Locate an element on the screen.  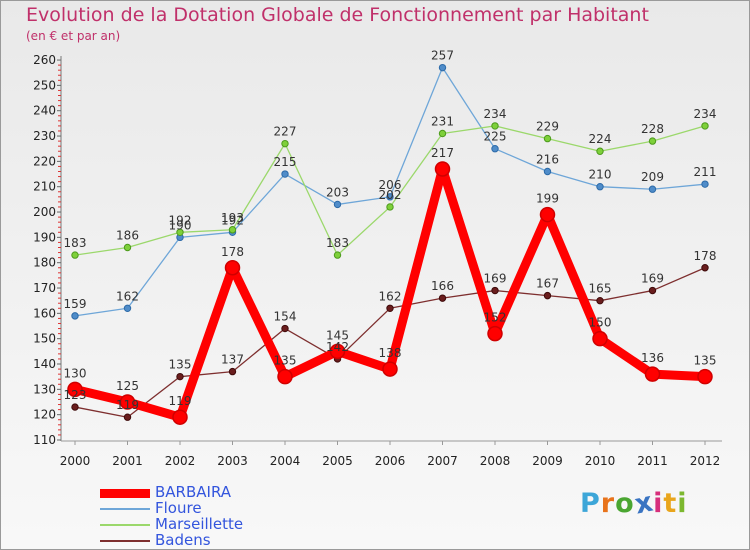
logo-letter: r is located at coordinates (608, 503).